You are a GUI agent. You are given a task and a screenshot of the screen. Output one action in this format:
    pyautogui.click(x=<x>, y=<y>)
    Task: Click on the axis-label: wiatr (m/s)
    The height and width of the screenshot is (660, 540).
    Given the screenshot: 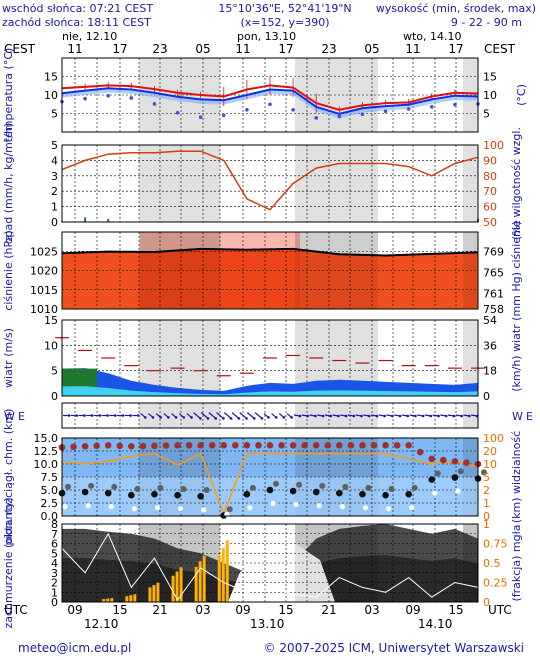 What is the action you would take?
    pyautogui.click(x=8, y=358)
    